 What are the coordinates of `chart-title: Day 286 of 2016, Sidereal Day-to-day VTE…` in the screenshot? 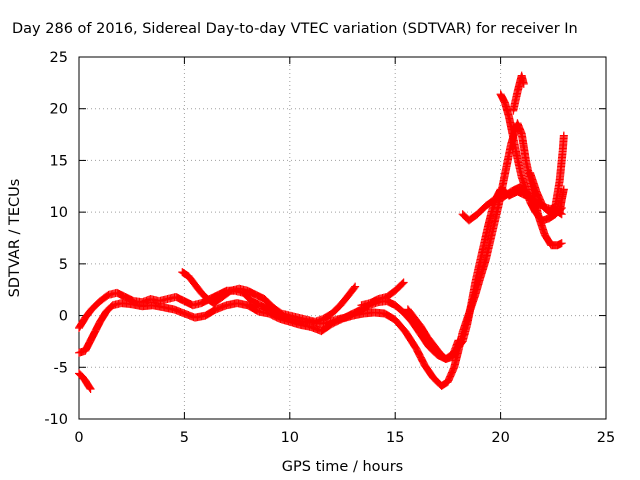 It's located at (295, 29).